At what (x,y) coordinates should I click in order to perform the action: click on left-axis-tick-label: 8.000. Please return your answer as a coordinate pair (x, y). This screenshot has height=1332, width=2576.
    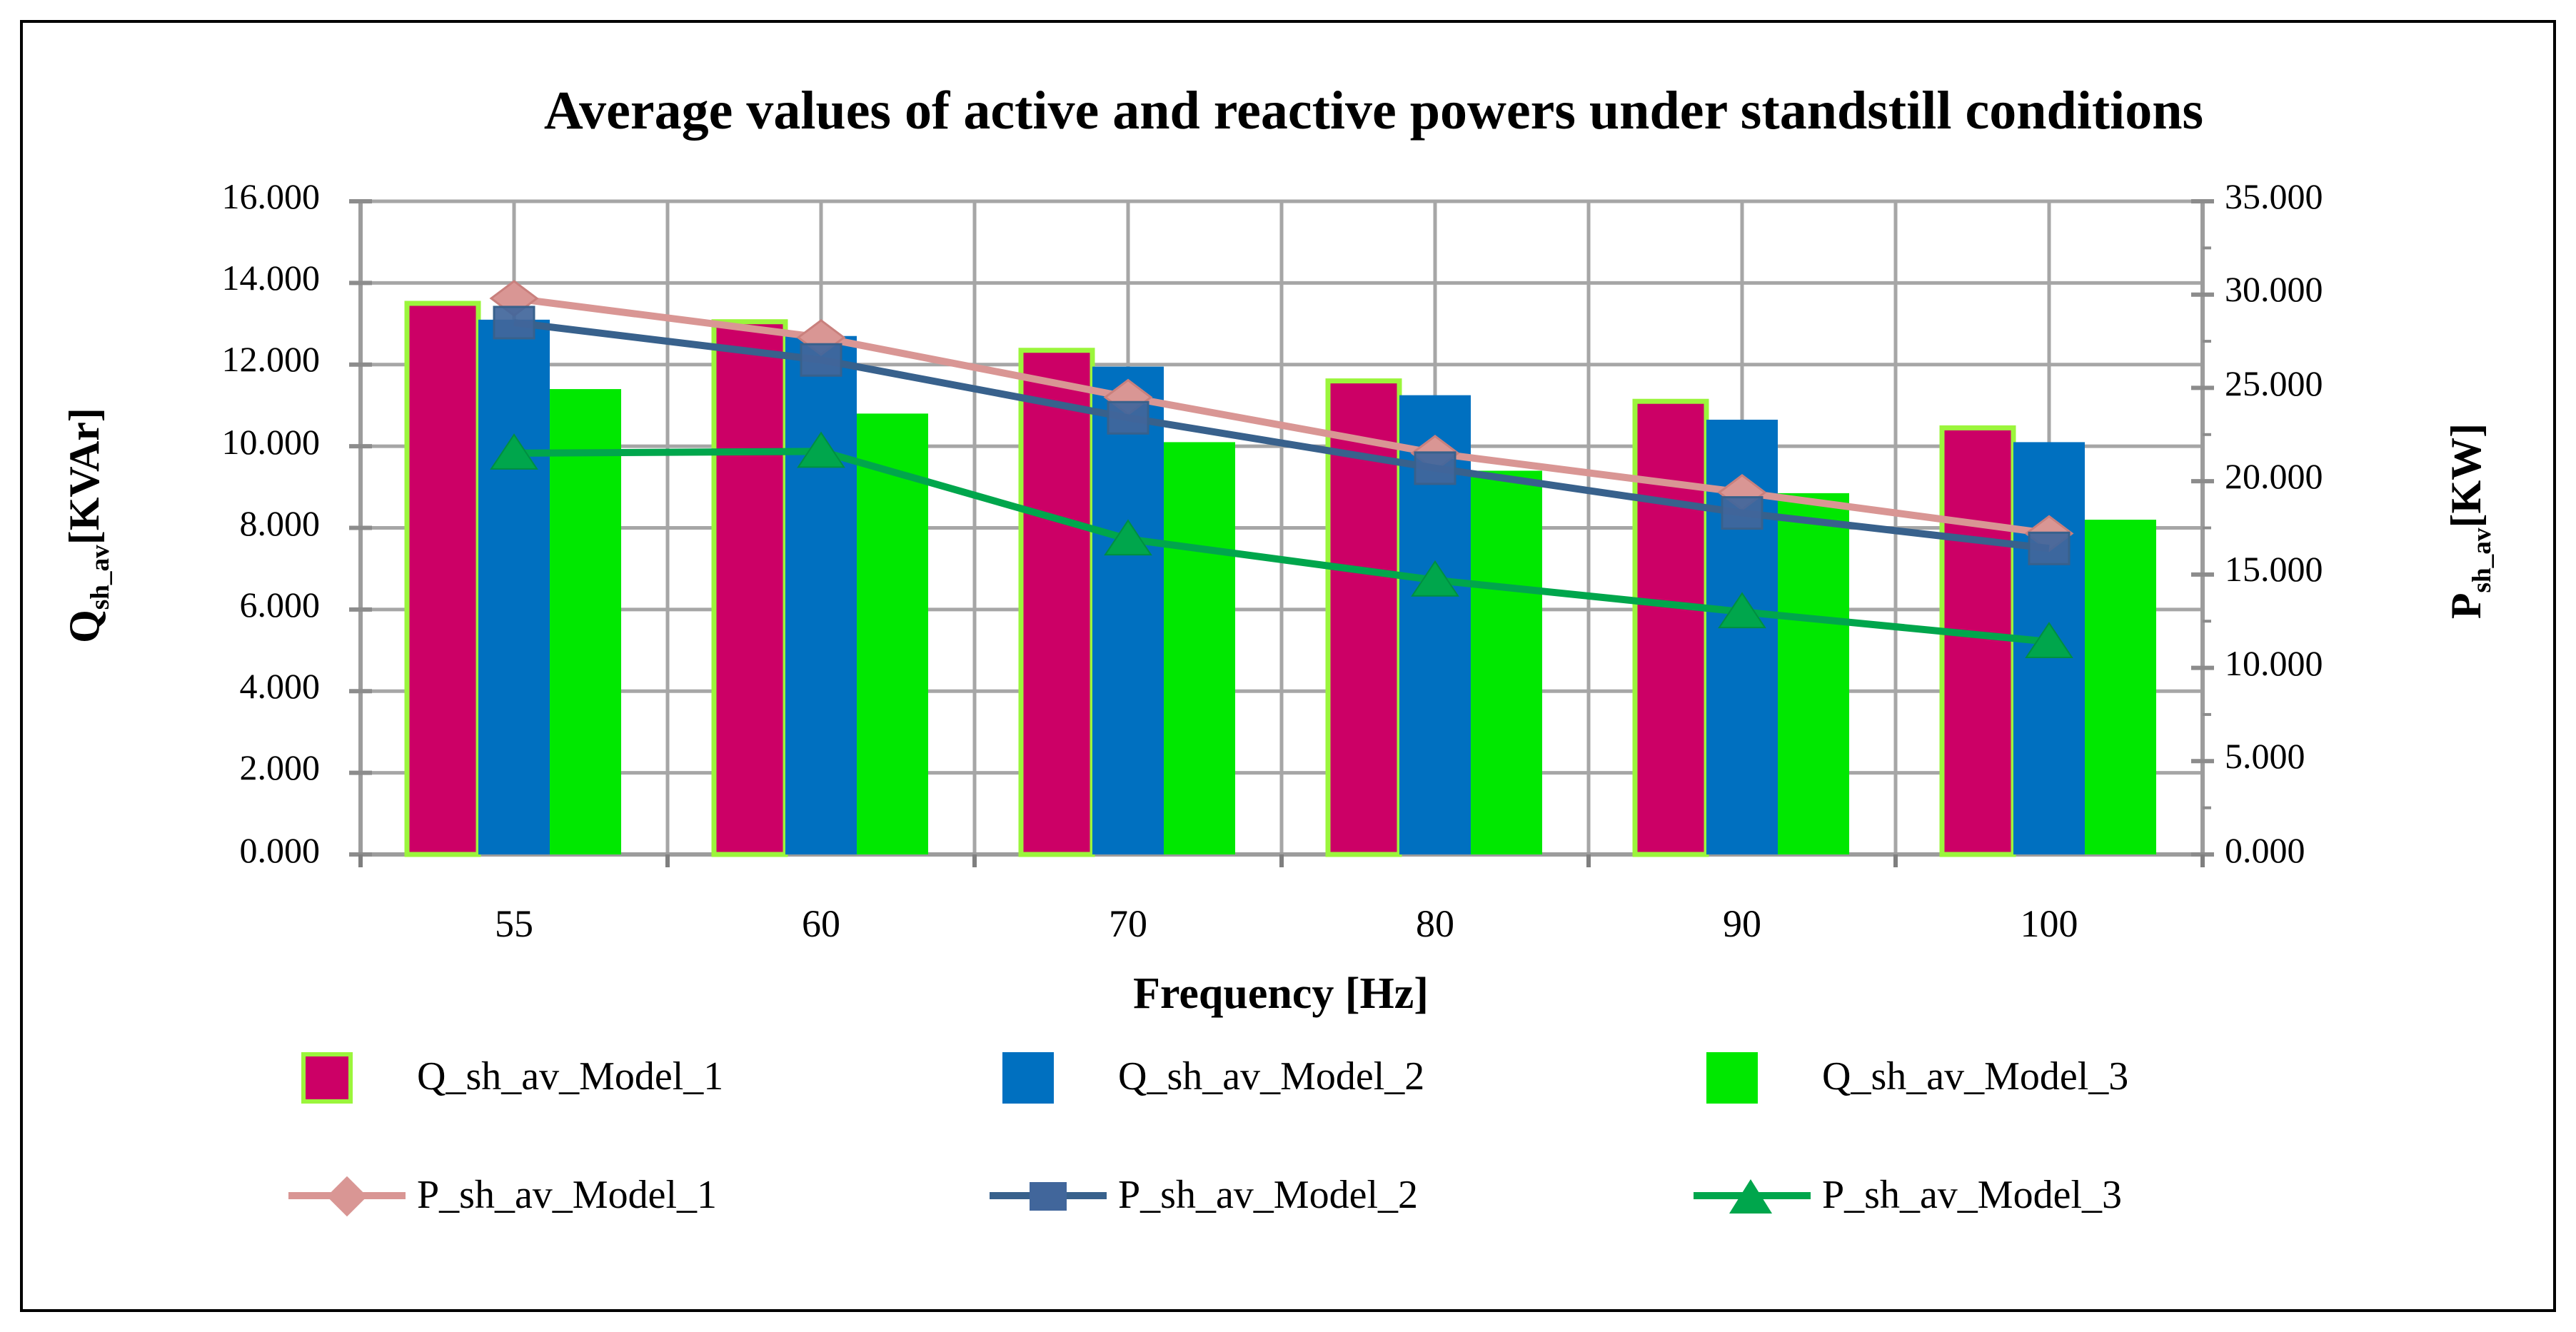
    Looking at the image, I should click on (280, 524).